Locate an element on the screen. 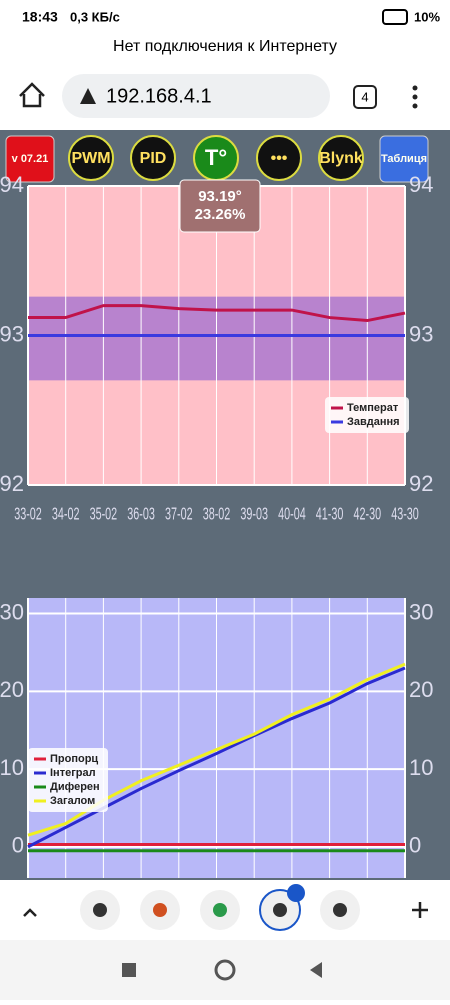  y-tick-label-right: 20 is located at coordinates (421, 689).